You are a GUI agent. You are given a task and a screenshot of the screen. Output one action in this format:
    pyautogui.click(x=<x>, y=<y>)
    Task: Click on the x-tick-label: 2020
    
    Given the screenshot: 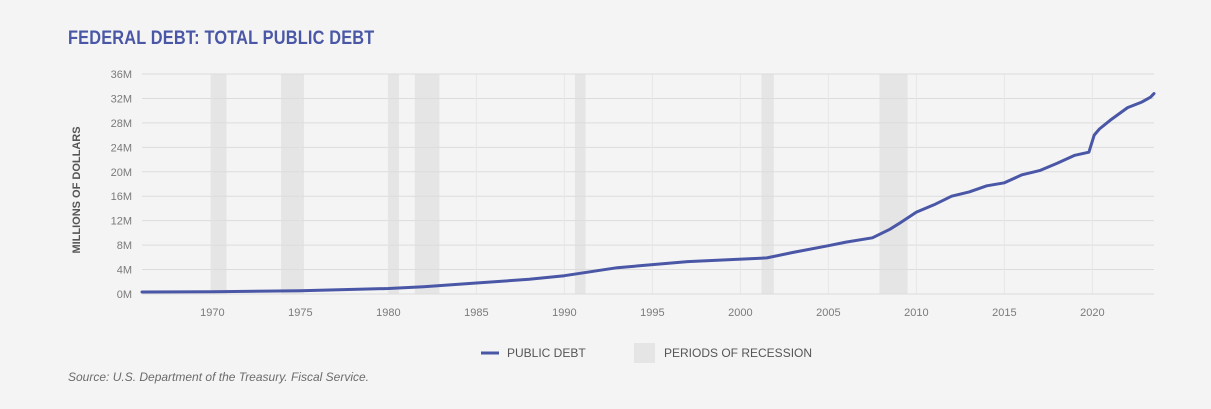 What is the action you would take?
    pyautogui.click(x=1092, y=313)
    